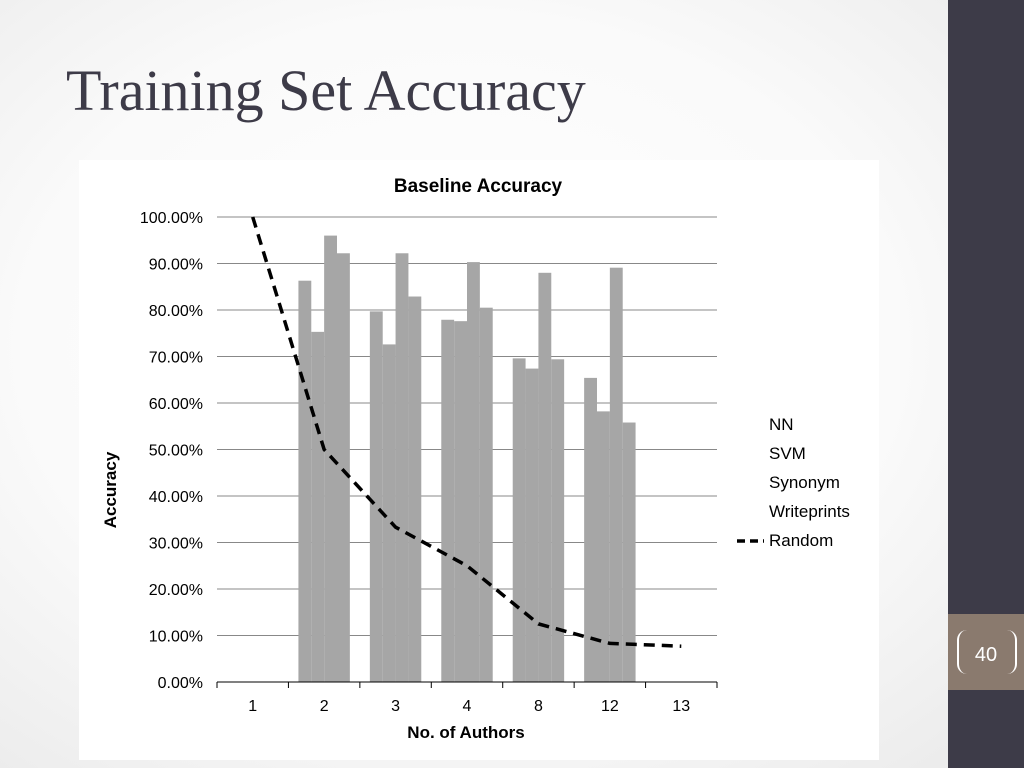  I want to click on x-tick-label: 8, so click(538, 706).